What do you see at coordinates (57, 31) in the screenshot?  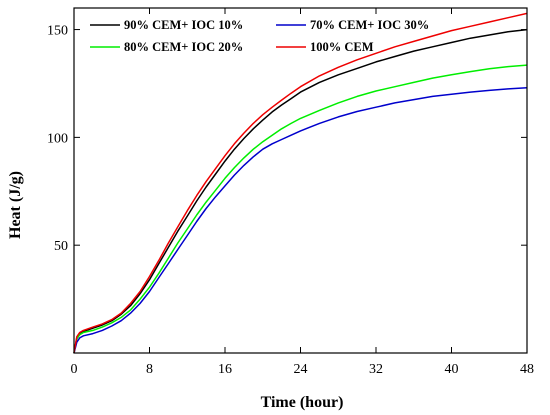 I see `y-tick-label: 150` at bounding box center [57, 31].